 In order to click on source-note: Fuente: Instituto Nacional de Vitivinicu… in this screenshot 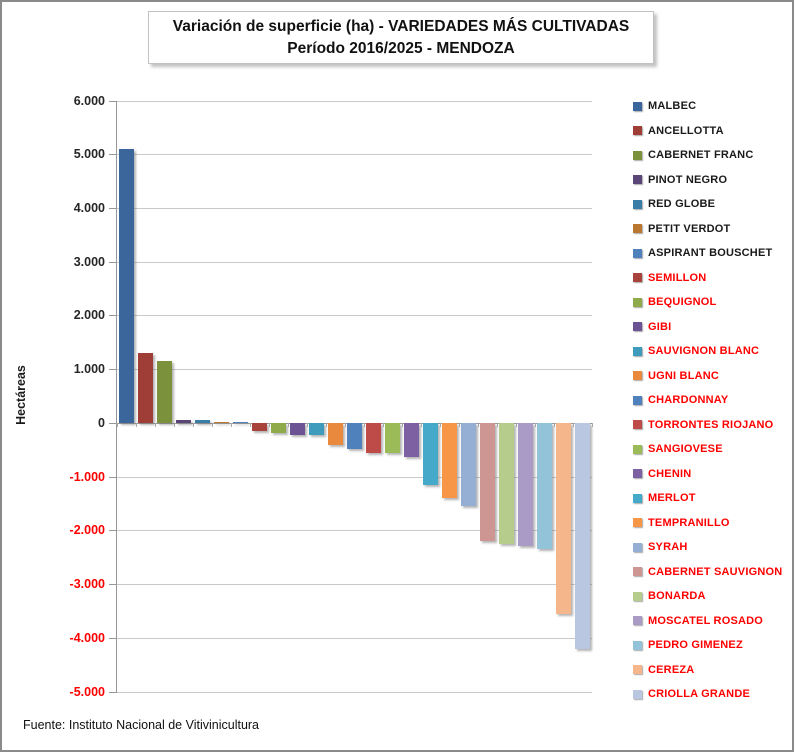, I will do `click(141, 725)`.